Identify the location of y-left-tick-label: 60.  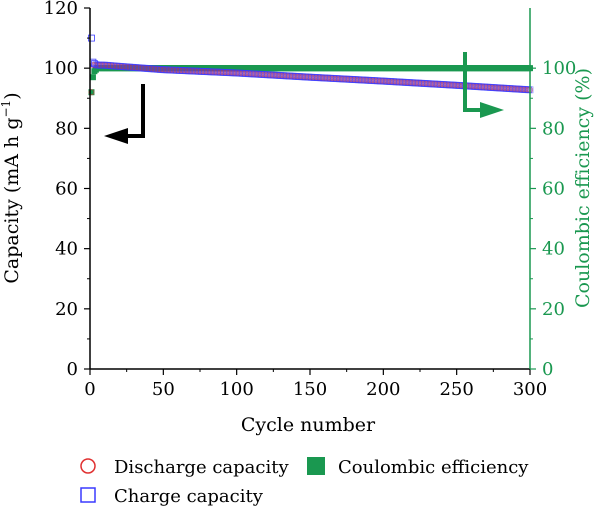
(66, 189).